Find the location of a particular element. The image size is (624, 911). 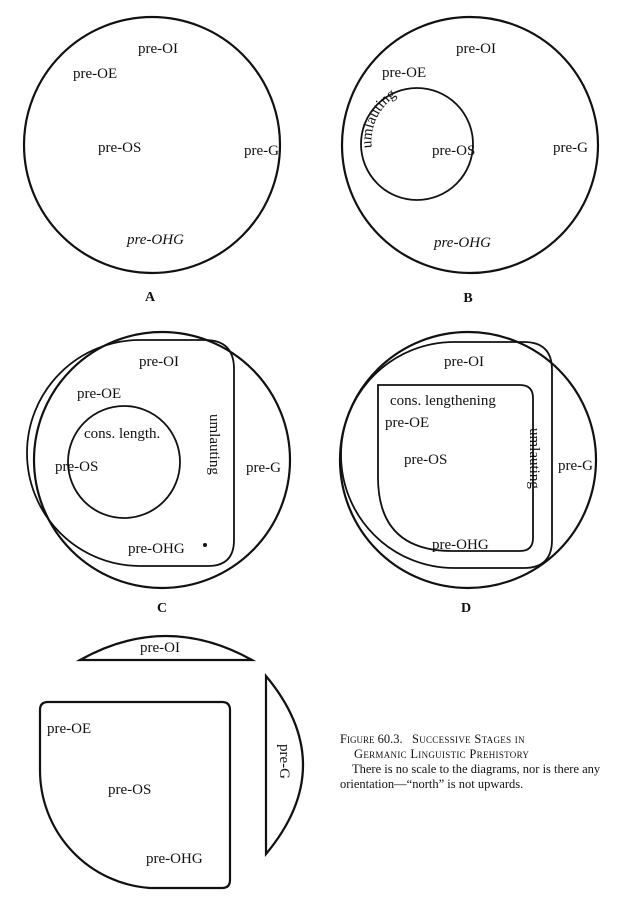

panel-b-label-pre-g: pre-G is located at coordinates (570, 148).